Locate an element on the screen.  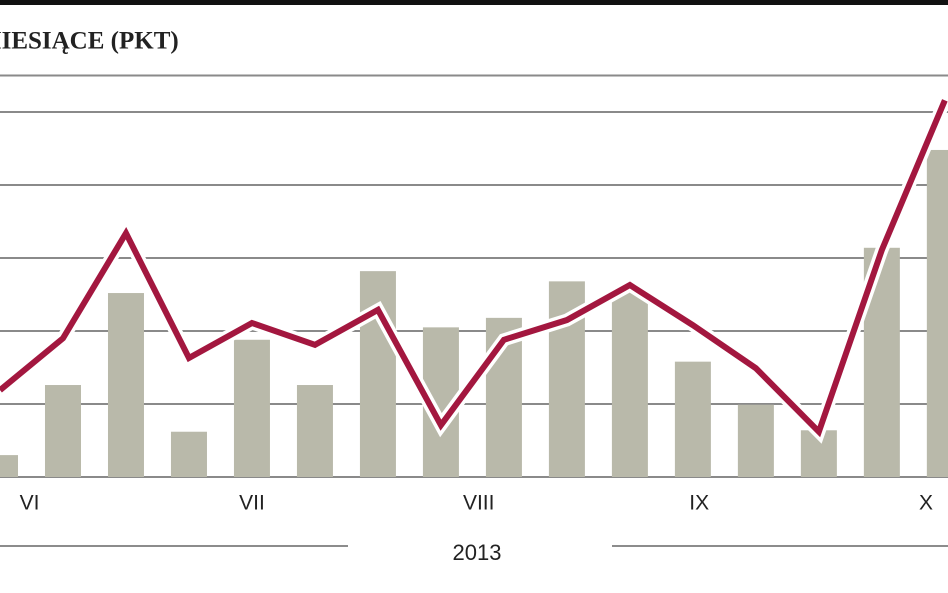
x-tick-label: X is located at coordinates (926, 503).